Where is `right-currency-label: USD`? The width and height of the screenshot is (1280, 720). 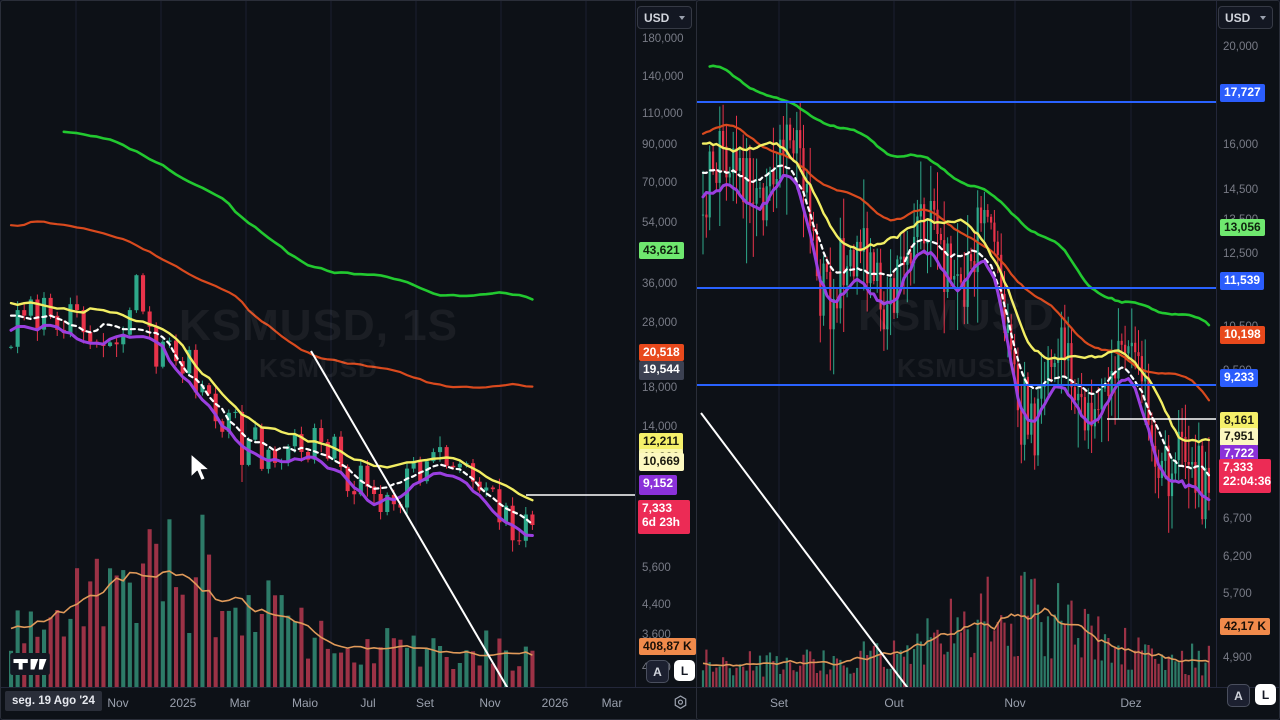
right-currency-label: USD is located at coordinates (1238, 17).